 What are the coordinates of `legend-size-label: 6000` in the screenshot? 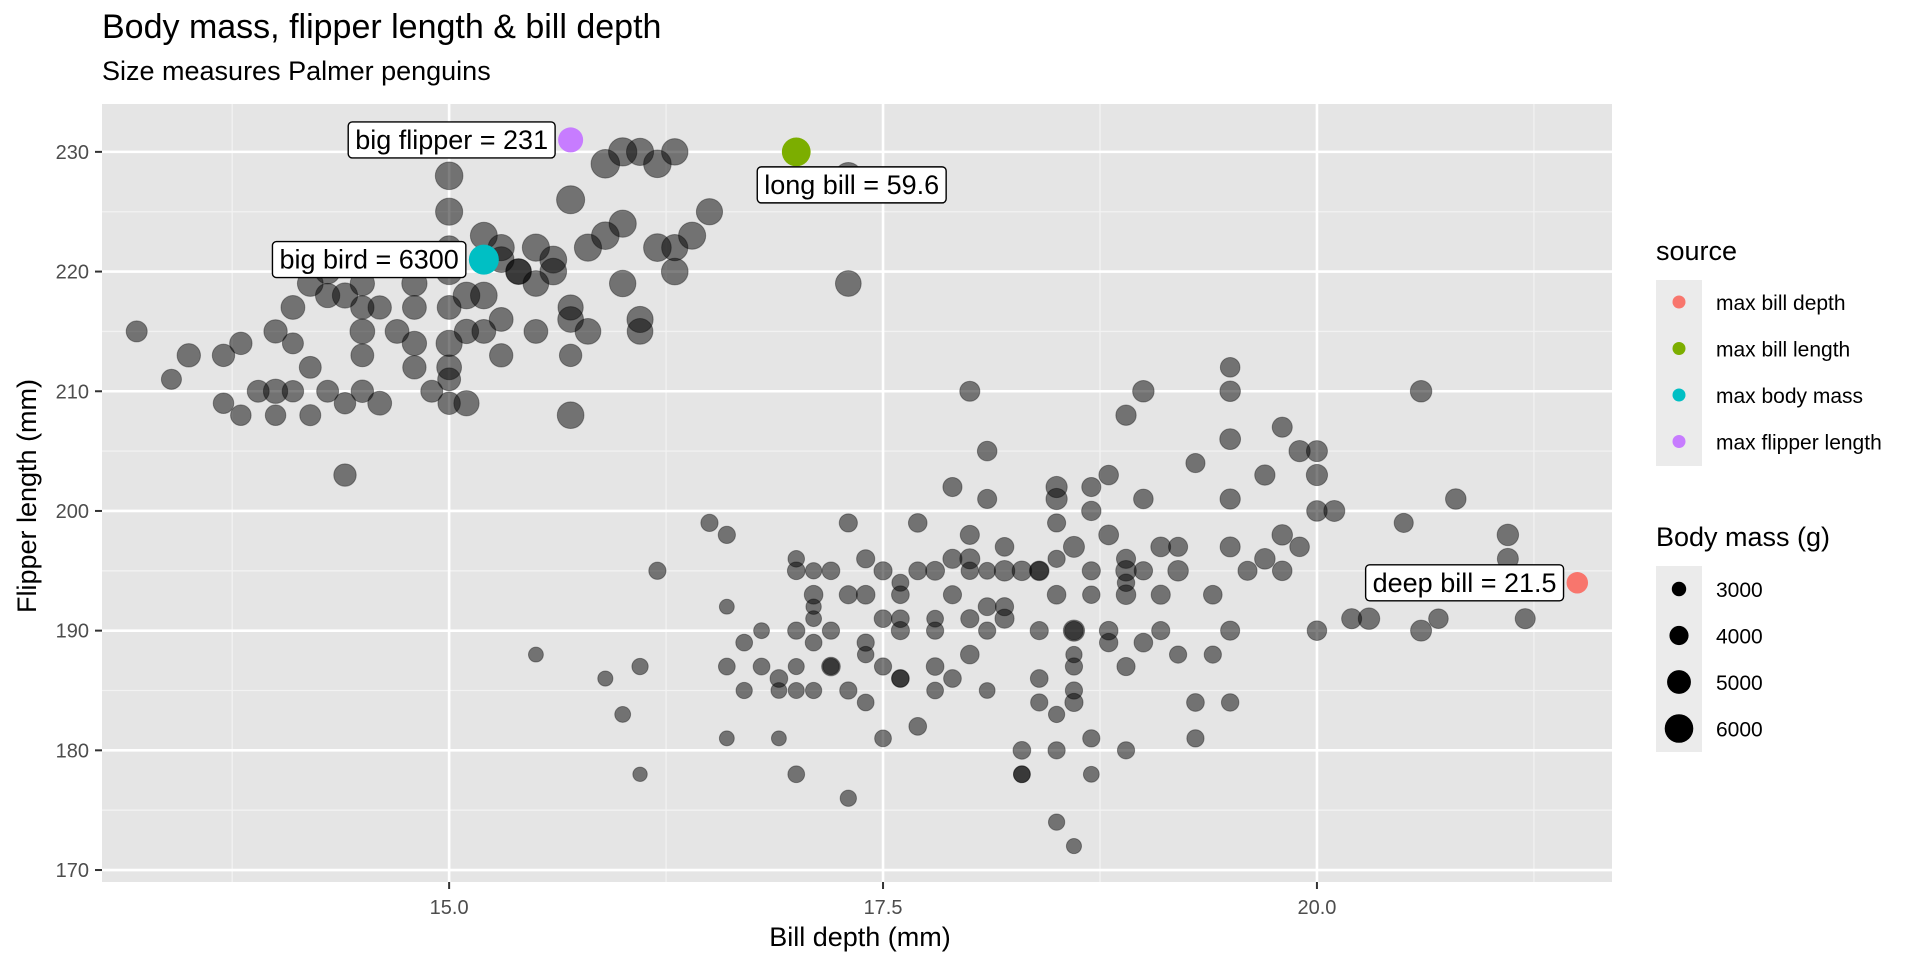 It's located at (1739, 730).